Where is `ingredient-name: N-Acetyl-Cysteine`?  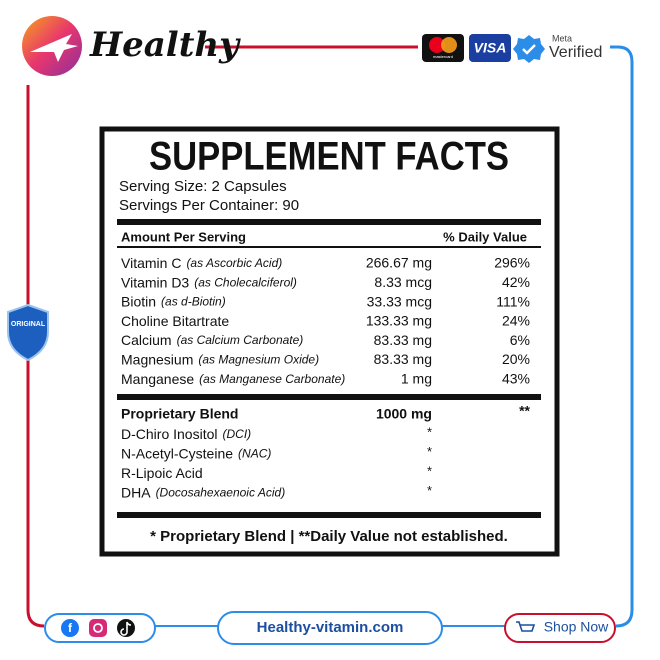
ingredient-name: N-Acetyl-Cysteine is located at coordinates (177, 453).